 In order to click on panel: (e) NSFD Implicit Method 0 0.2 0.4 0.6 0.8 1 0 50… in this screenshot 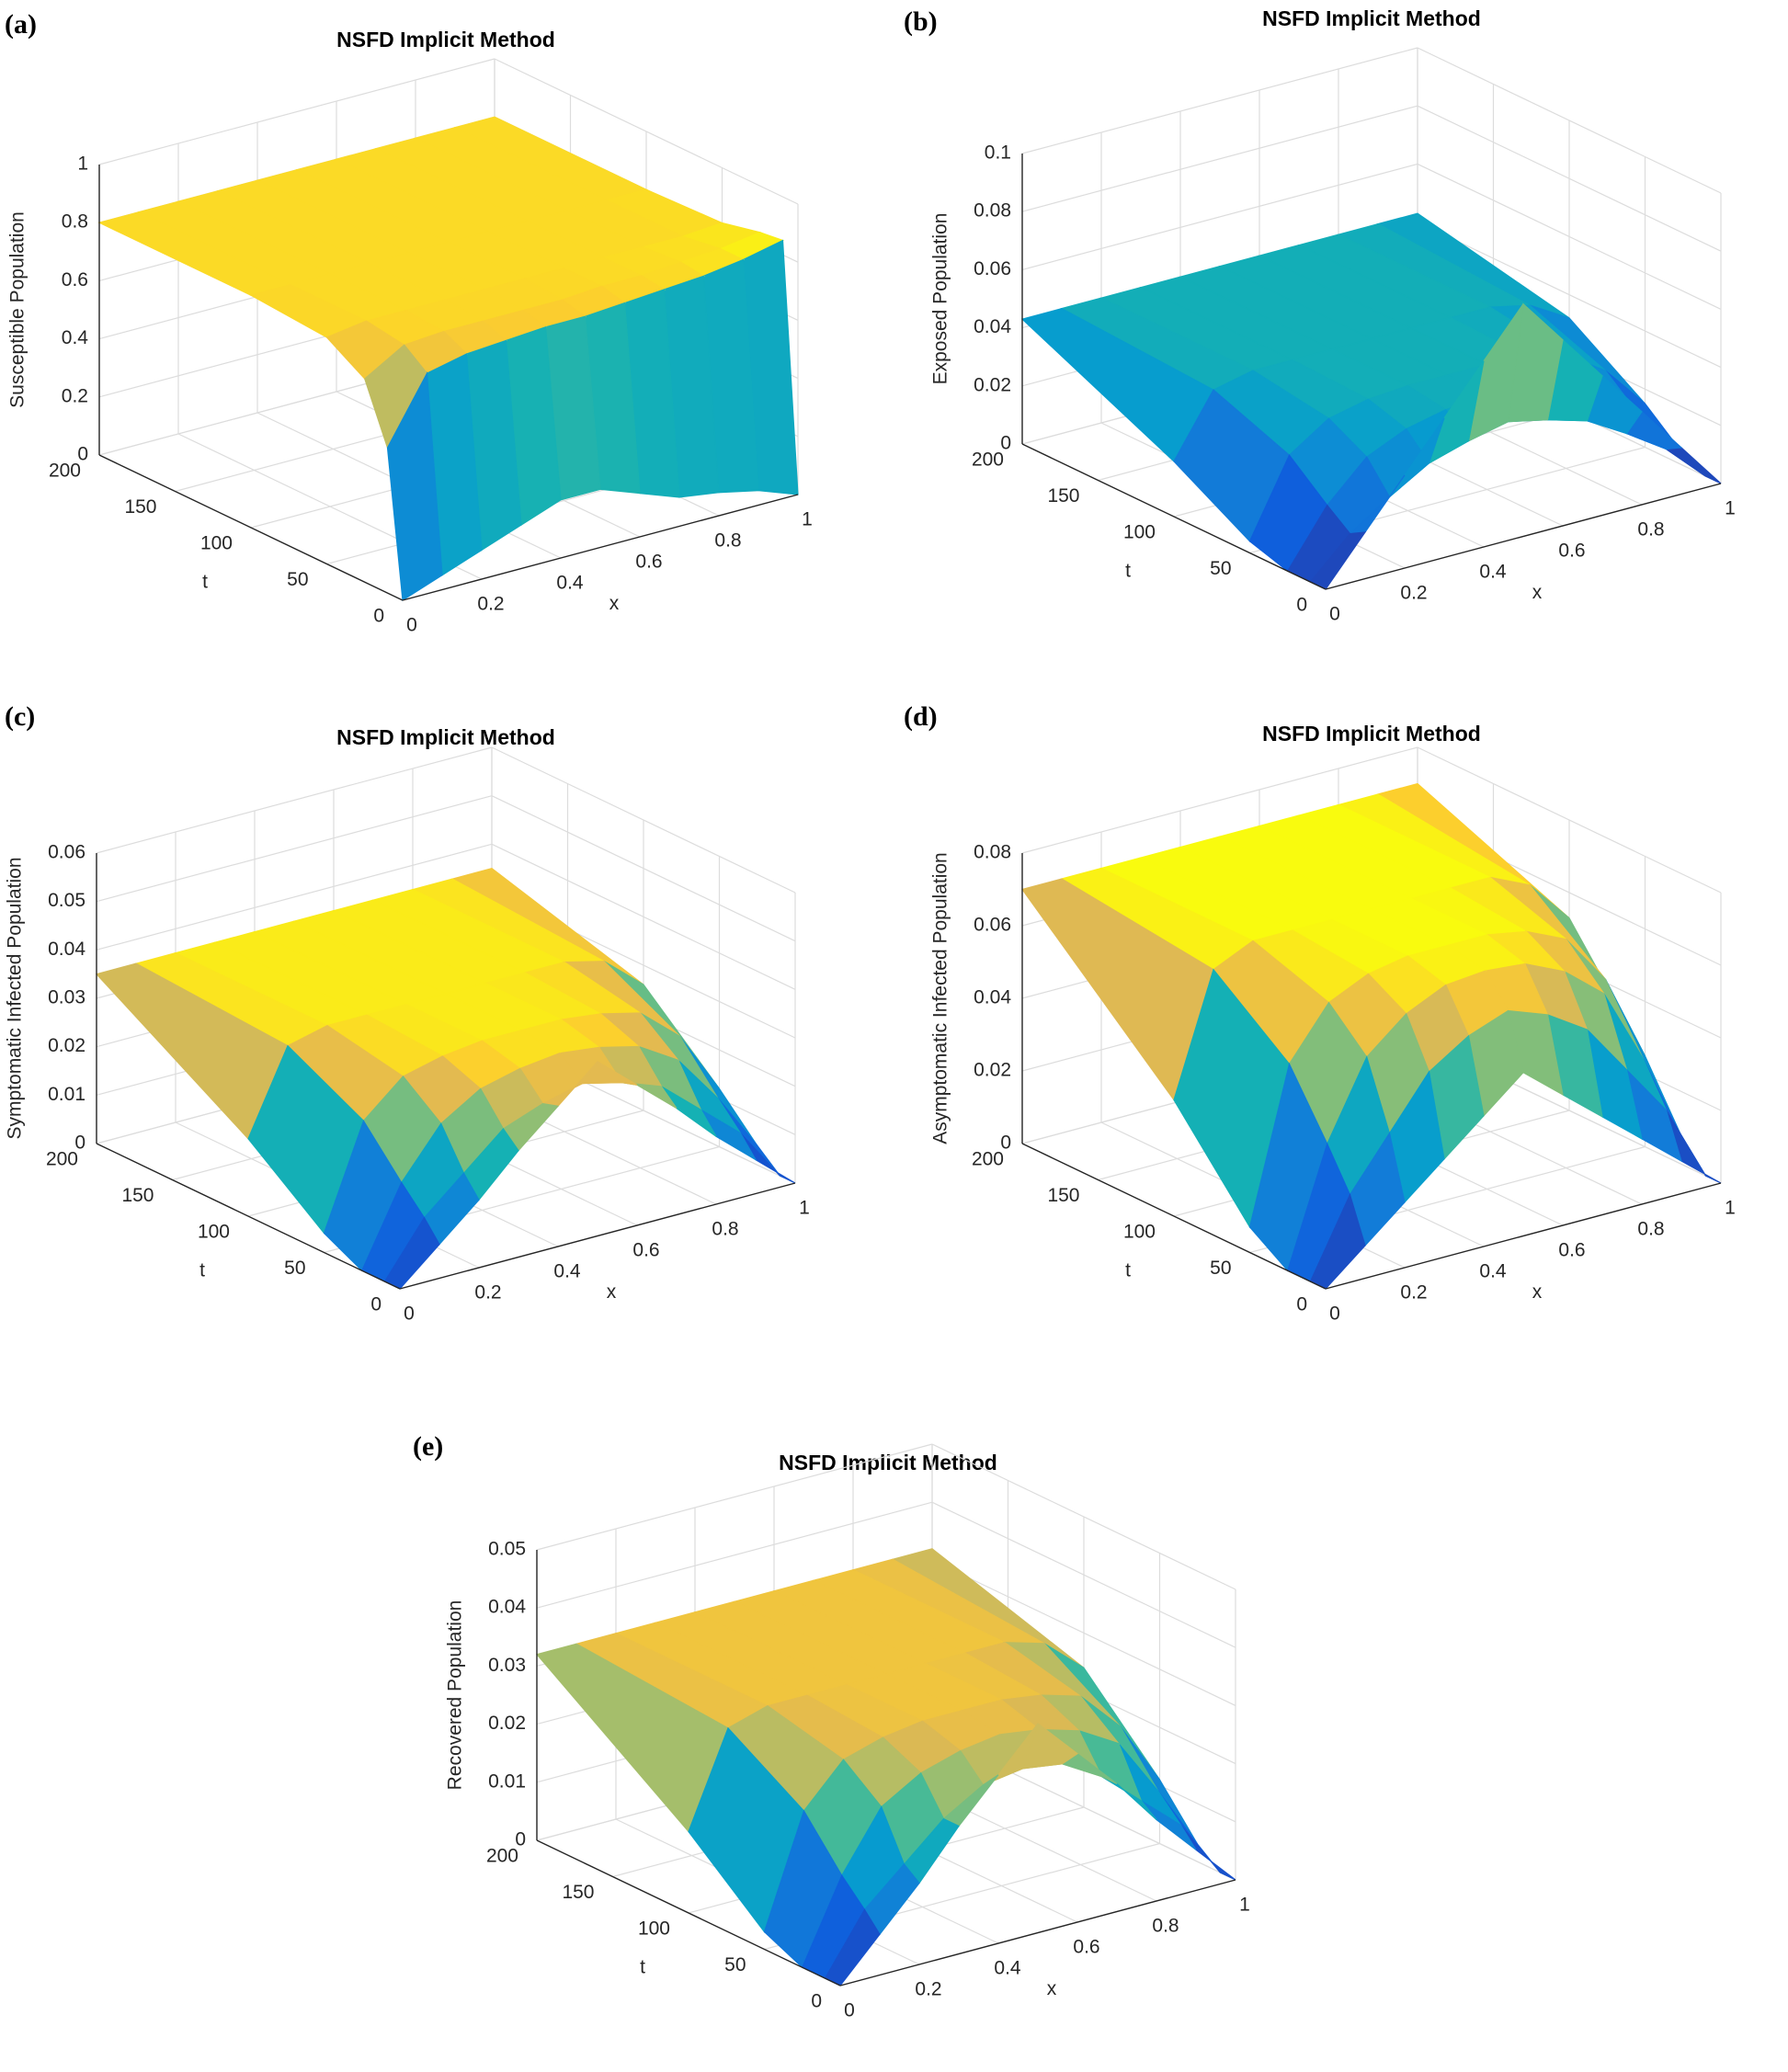, I will do `click(831, 1726)`.